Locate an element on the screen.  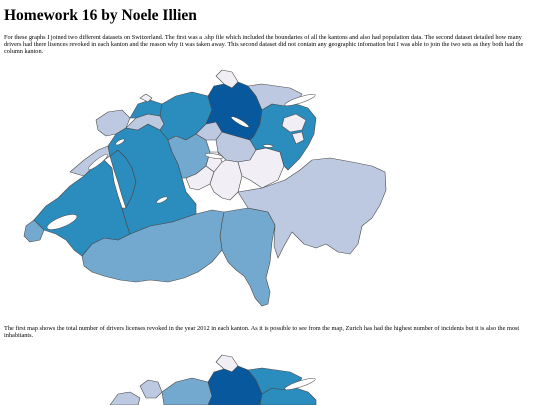
choropleth-map-second is located at coordinates (213, 379).